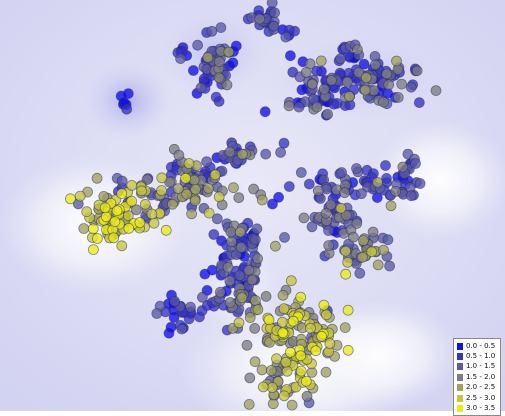 This screenshot has height=416, width=505. I want to click on legend-label: 2.0 - 2.5, so click(481, 387).